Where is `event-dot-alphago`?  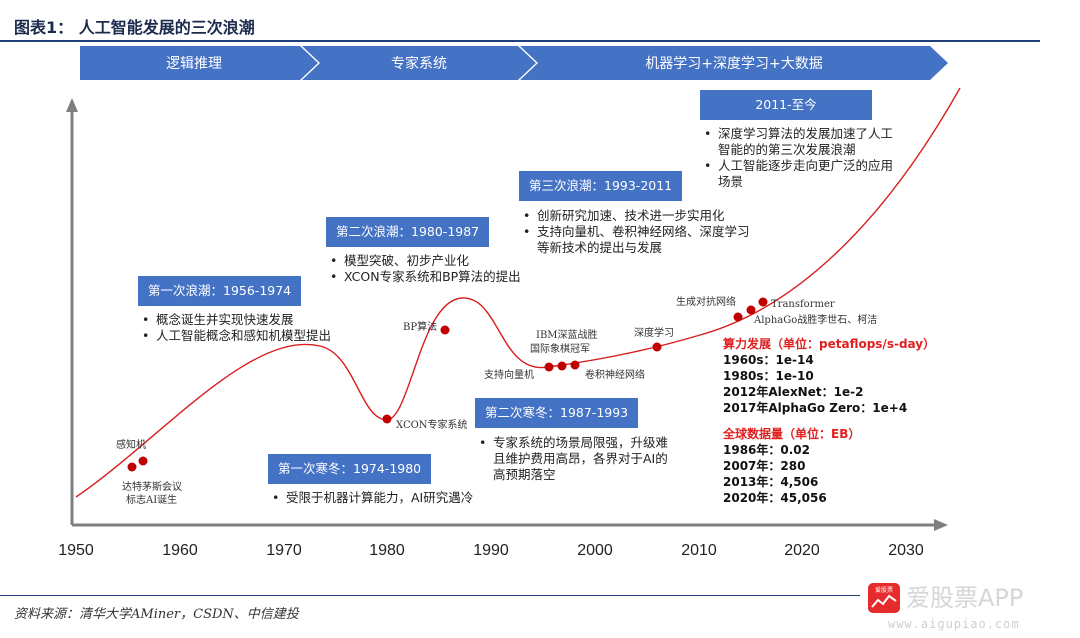
event-dot-alphago is located at coordinates (751, 310).